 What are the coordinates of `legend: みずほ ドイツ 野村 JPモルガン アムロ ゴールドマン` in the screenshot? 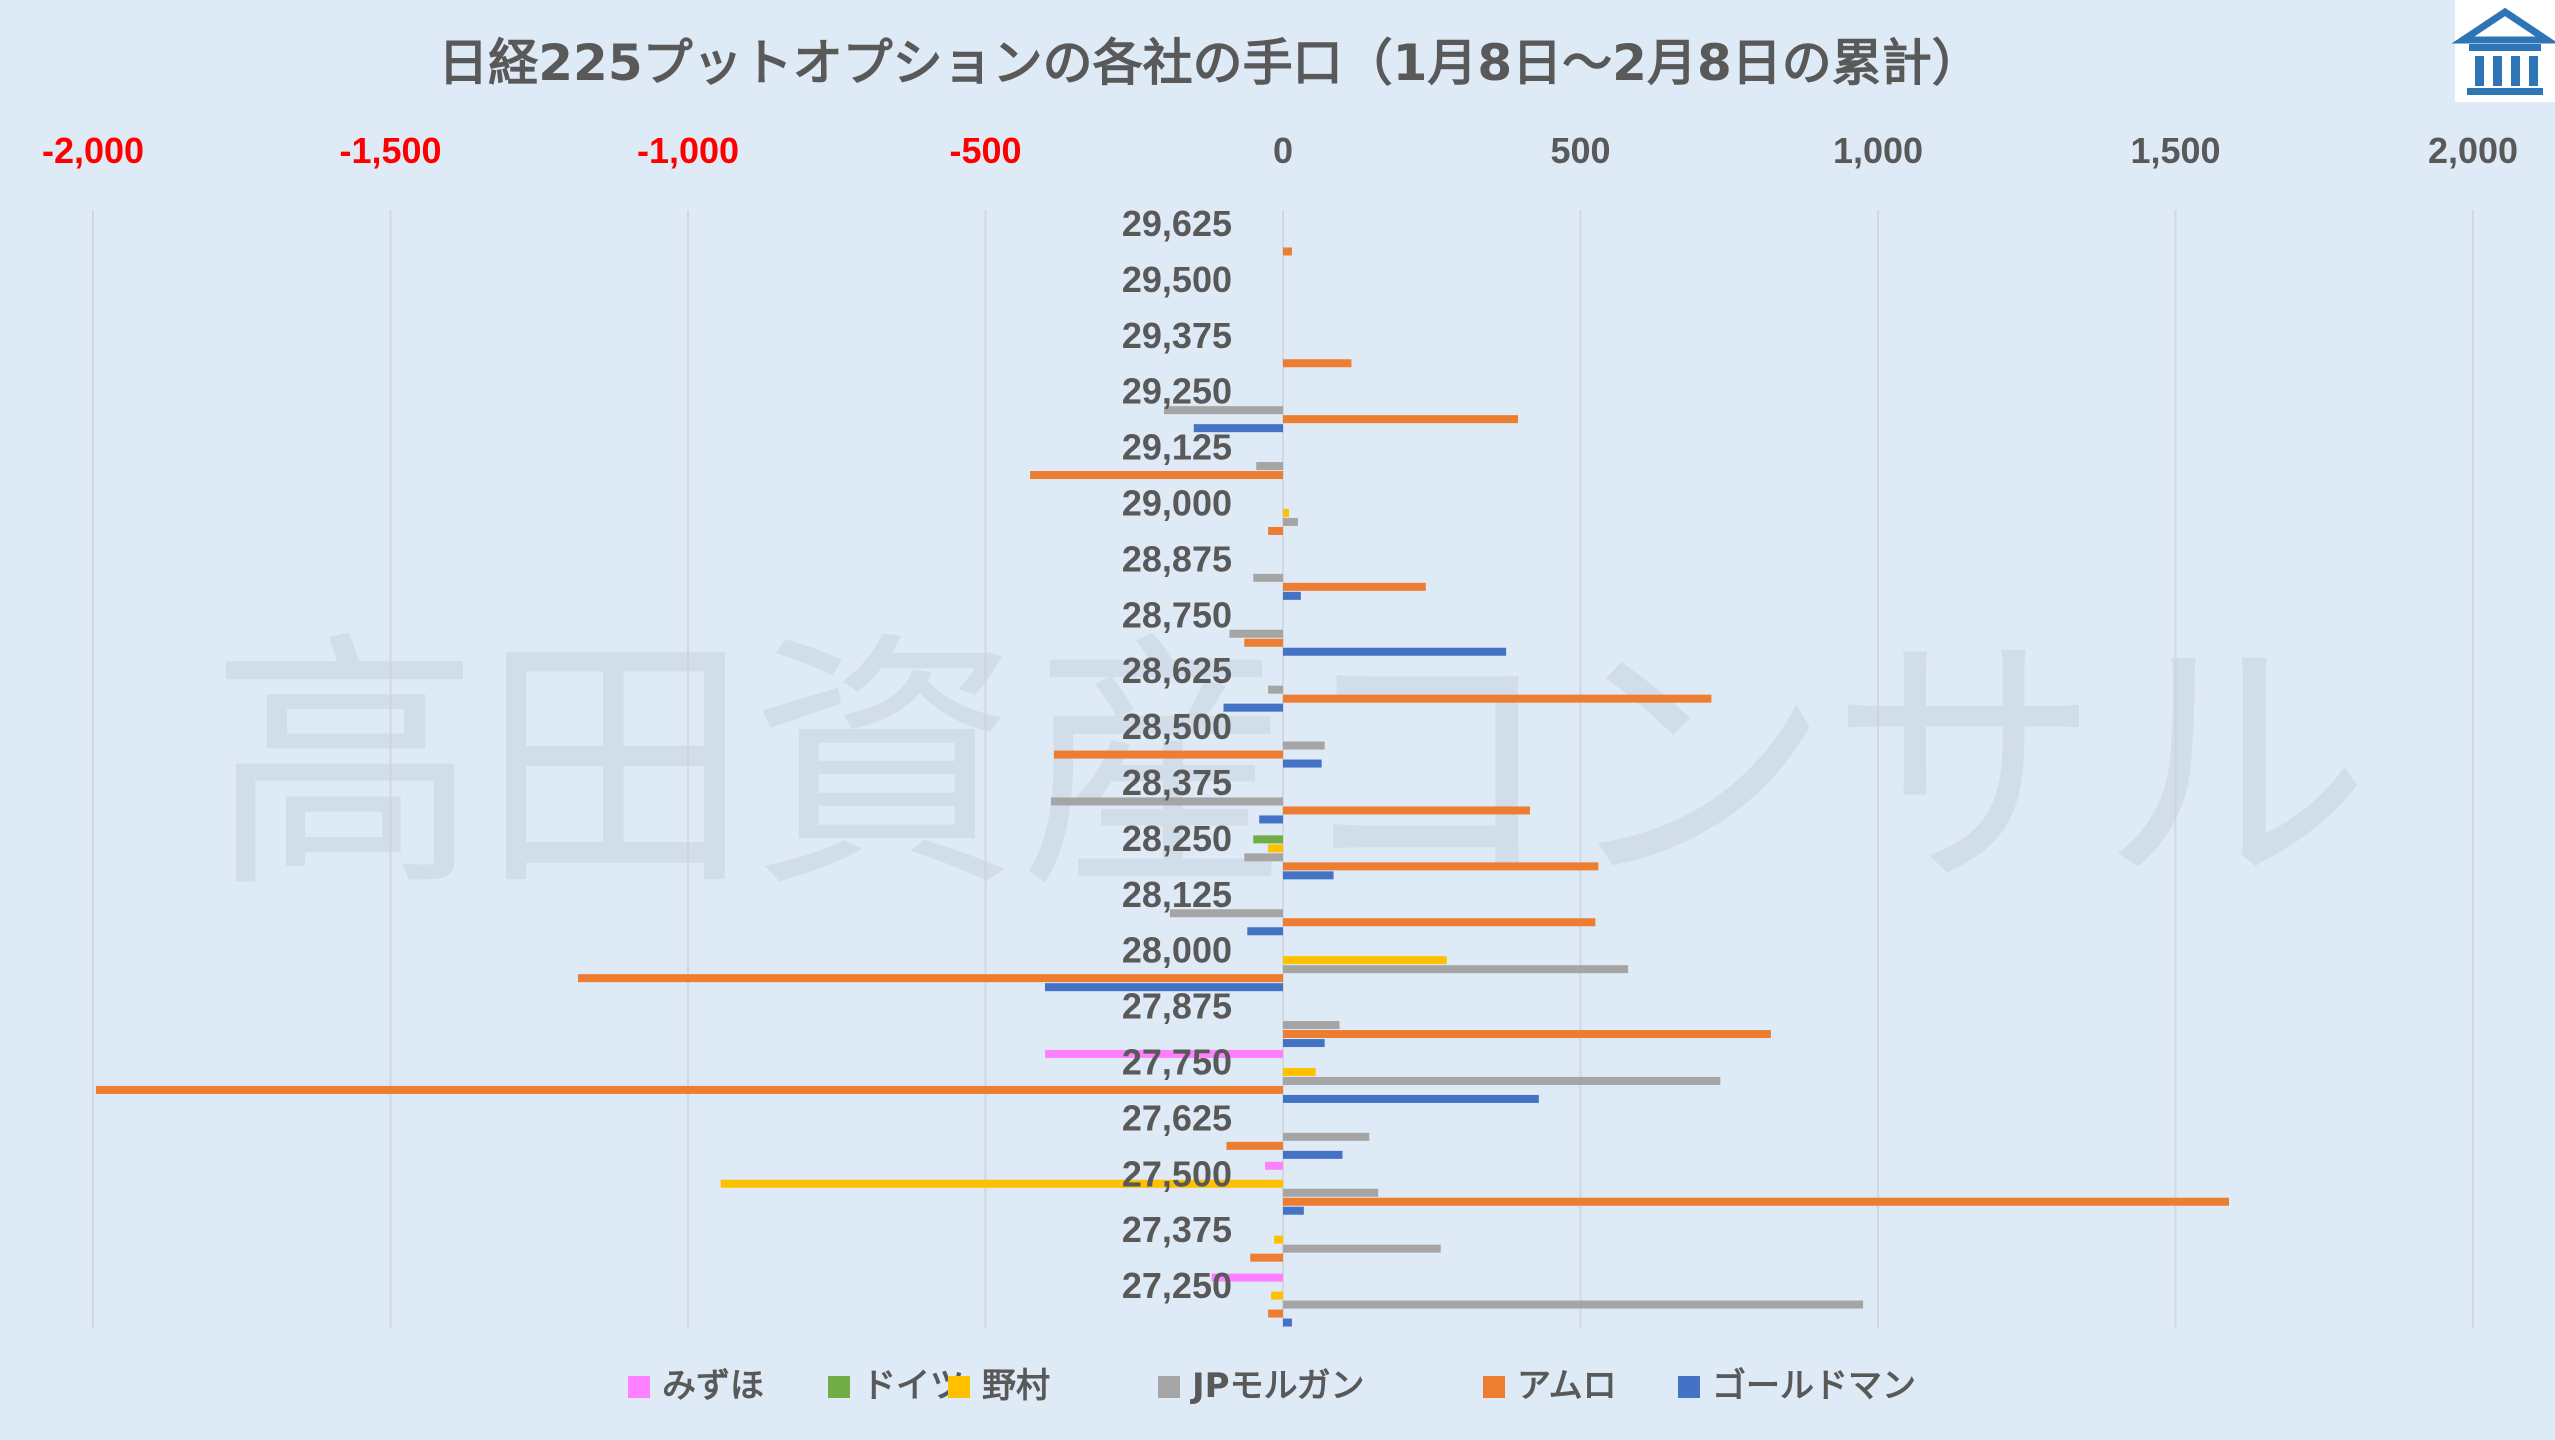 It's located at (1272, 1386).